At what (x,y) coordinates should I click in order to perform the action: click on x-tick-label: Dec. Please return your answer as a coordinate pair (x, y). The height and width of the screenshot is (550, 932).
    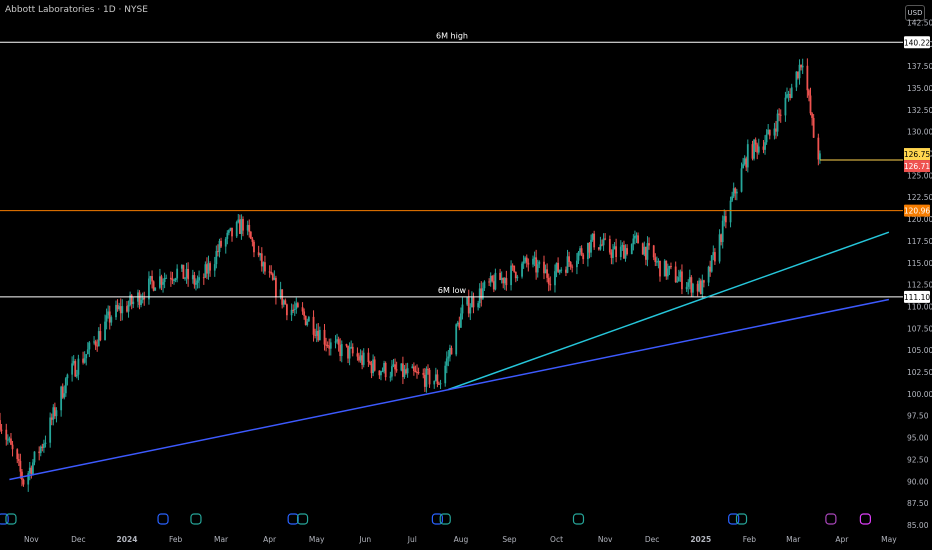
    Looking at the image, I should click on (78, 539).